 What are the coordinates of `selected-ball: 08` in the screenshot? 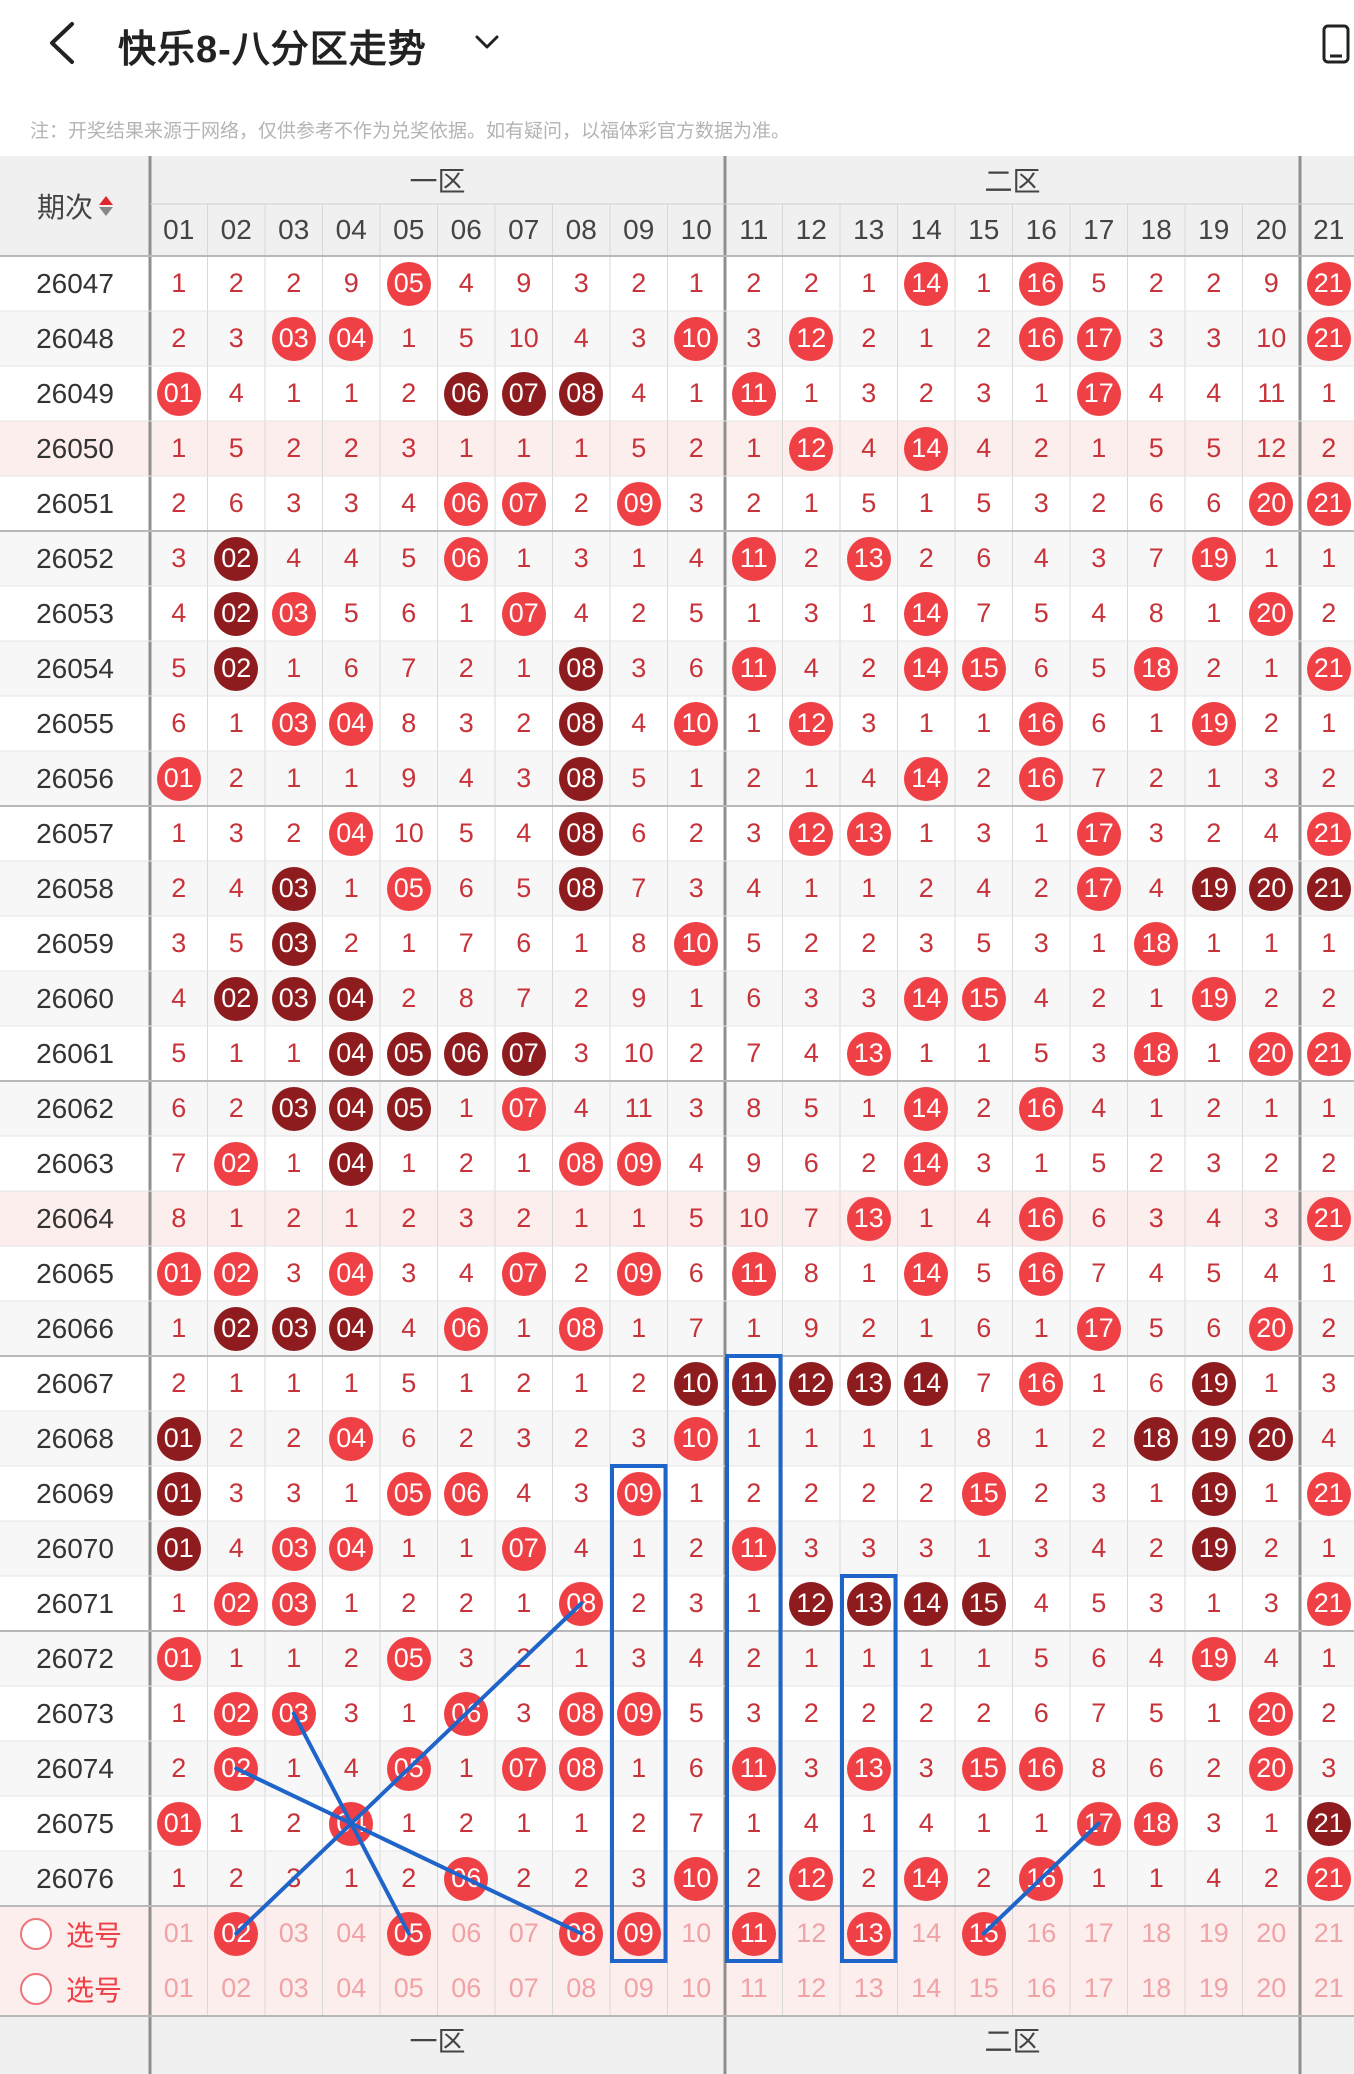 It's located at (581, 1933).